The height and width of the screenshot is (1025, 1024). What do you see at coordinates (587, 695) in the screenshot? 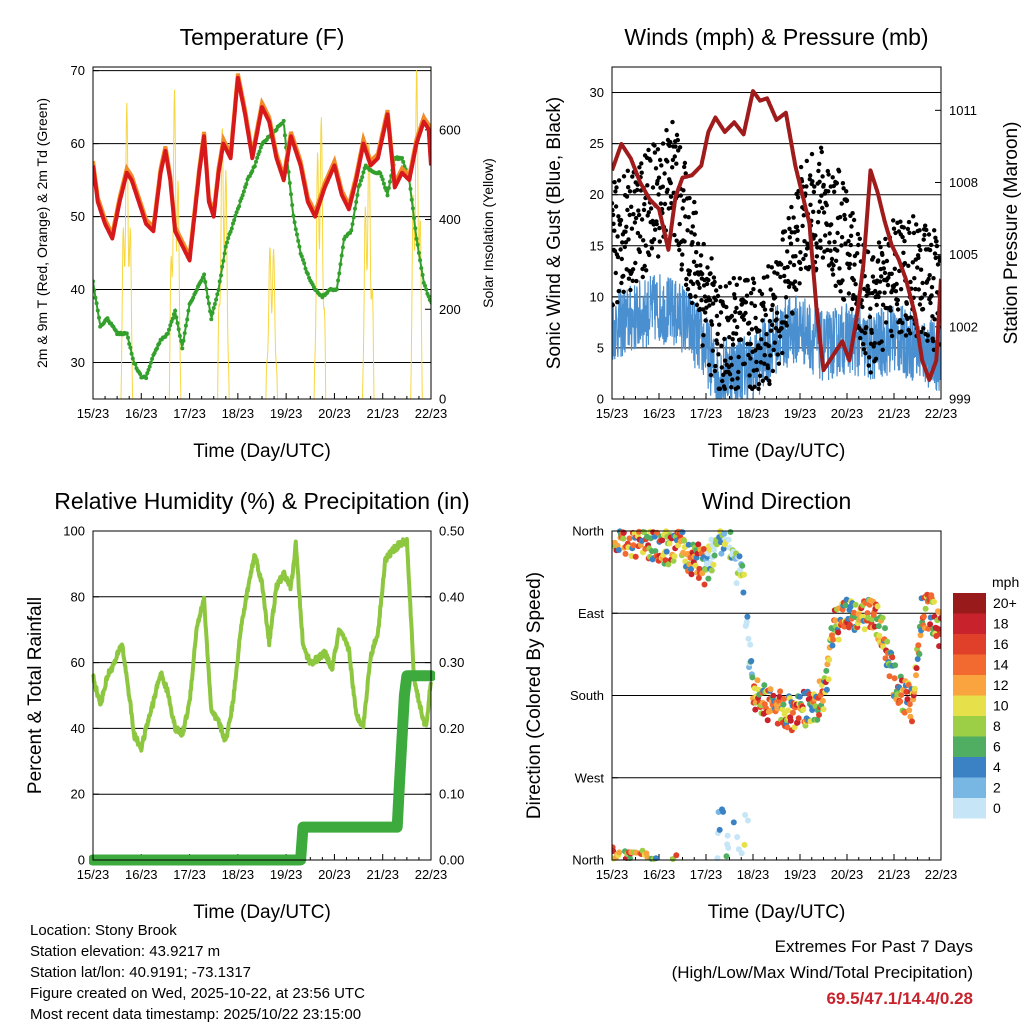
I see `y-tick-label: South` at bounding box center [587, 695].